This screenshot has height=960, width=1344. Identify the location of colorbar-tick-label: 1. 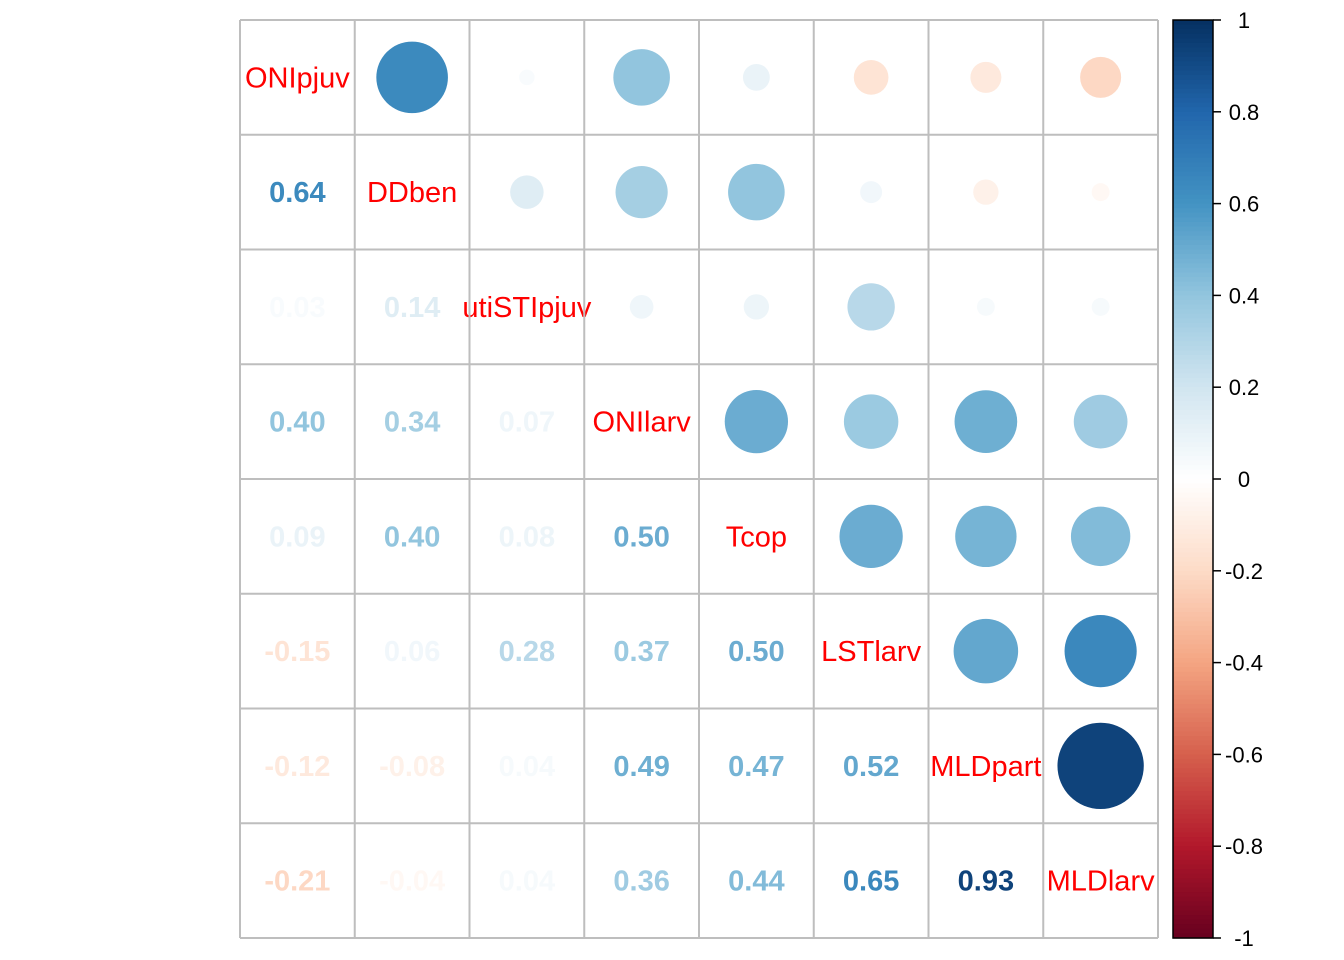
(1244, 20).